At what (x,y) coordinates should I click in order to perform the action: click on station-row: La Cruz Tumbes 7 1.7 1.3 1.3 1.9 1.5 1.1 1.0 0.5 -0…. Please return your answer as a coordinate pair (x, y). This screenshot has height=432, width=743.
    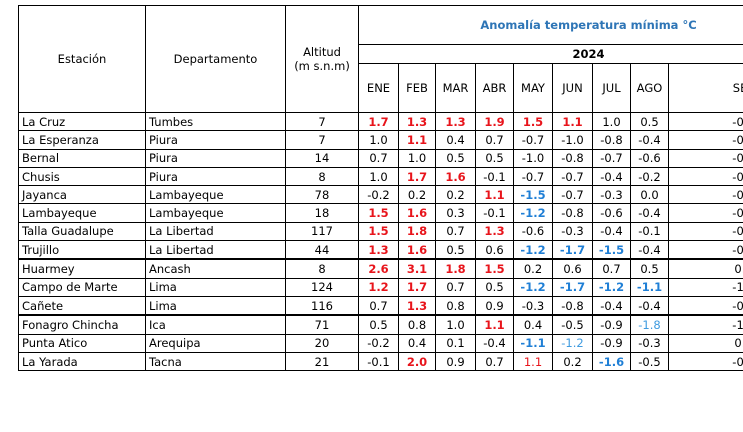
    Looking at the image, I should click on (380, 121).